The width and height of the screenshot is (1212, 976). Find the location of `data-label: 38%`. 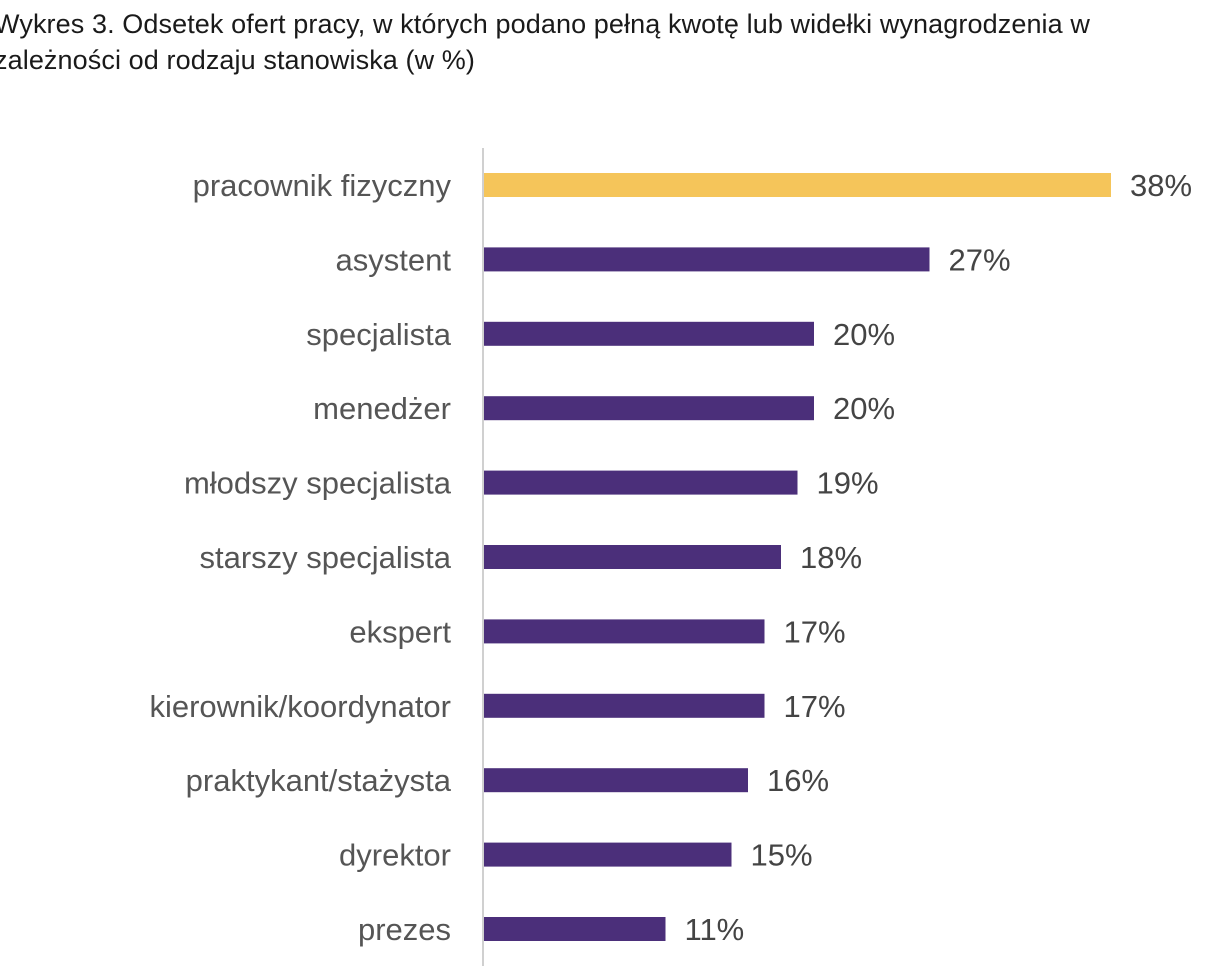

data-label: 38% is located at coordinates (1161, 185).